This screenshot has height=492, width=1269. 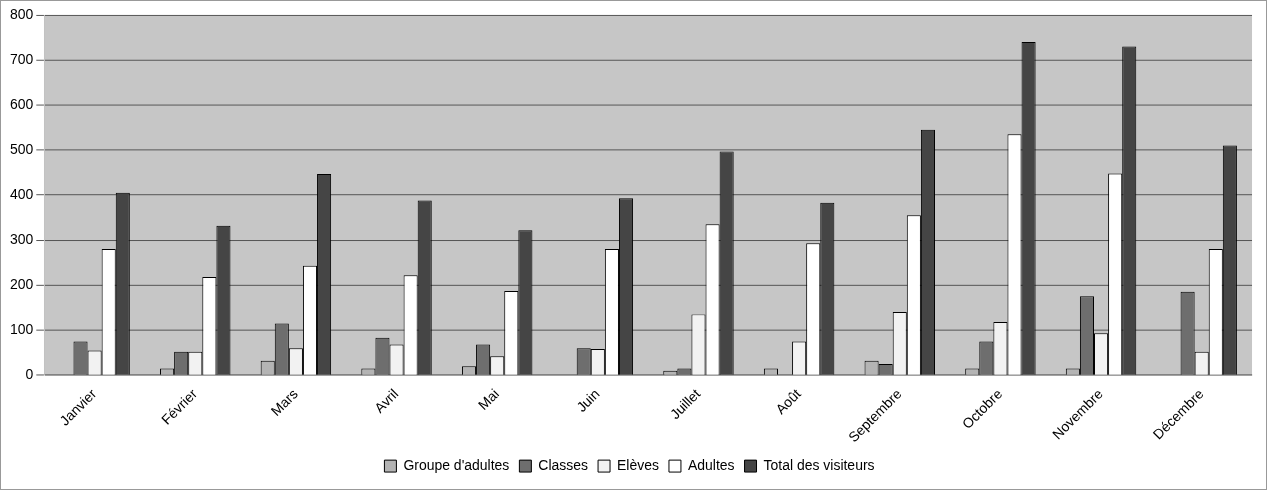 I want to click on y-tick-label: 700, so click(x=22, y=58).